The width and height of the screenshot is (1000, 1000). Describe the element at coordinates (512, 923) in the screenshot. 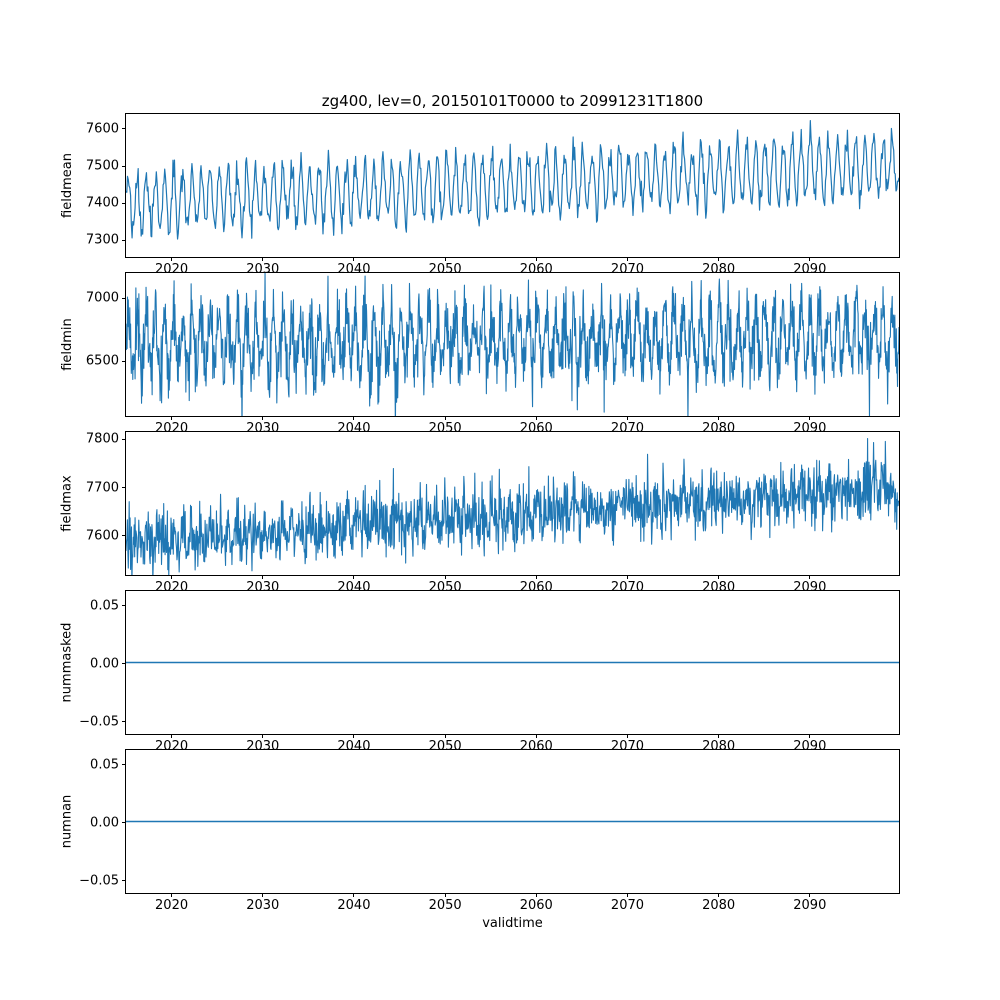

I see `x-axis-label: validtime` at that location.